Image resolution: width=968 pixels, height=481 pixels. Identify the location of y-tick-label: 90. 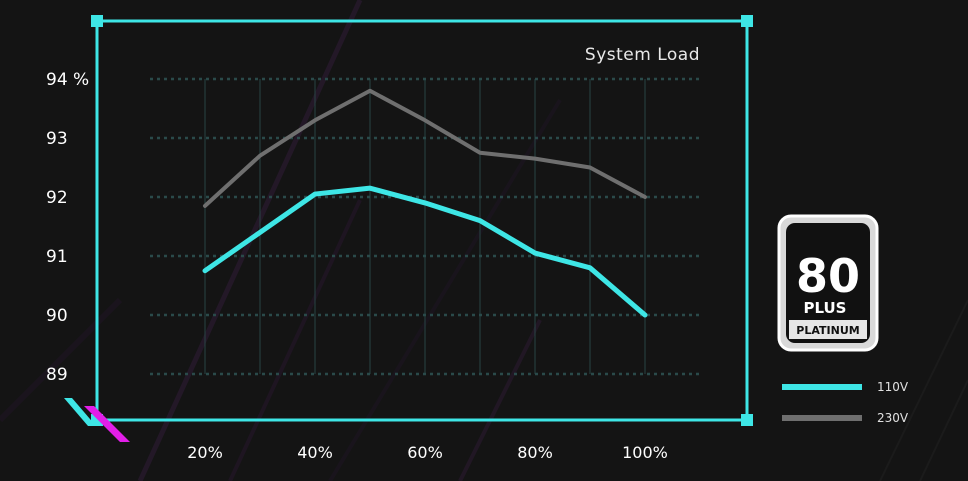
(57, 316).